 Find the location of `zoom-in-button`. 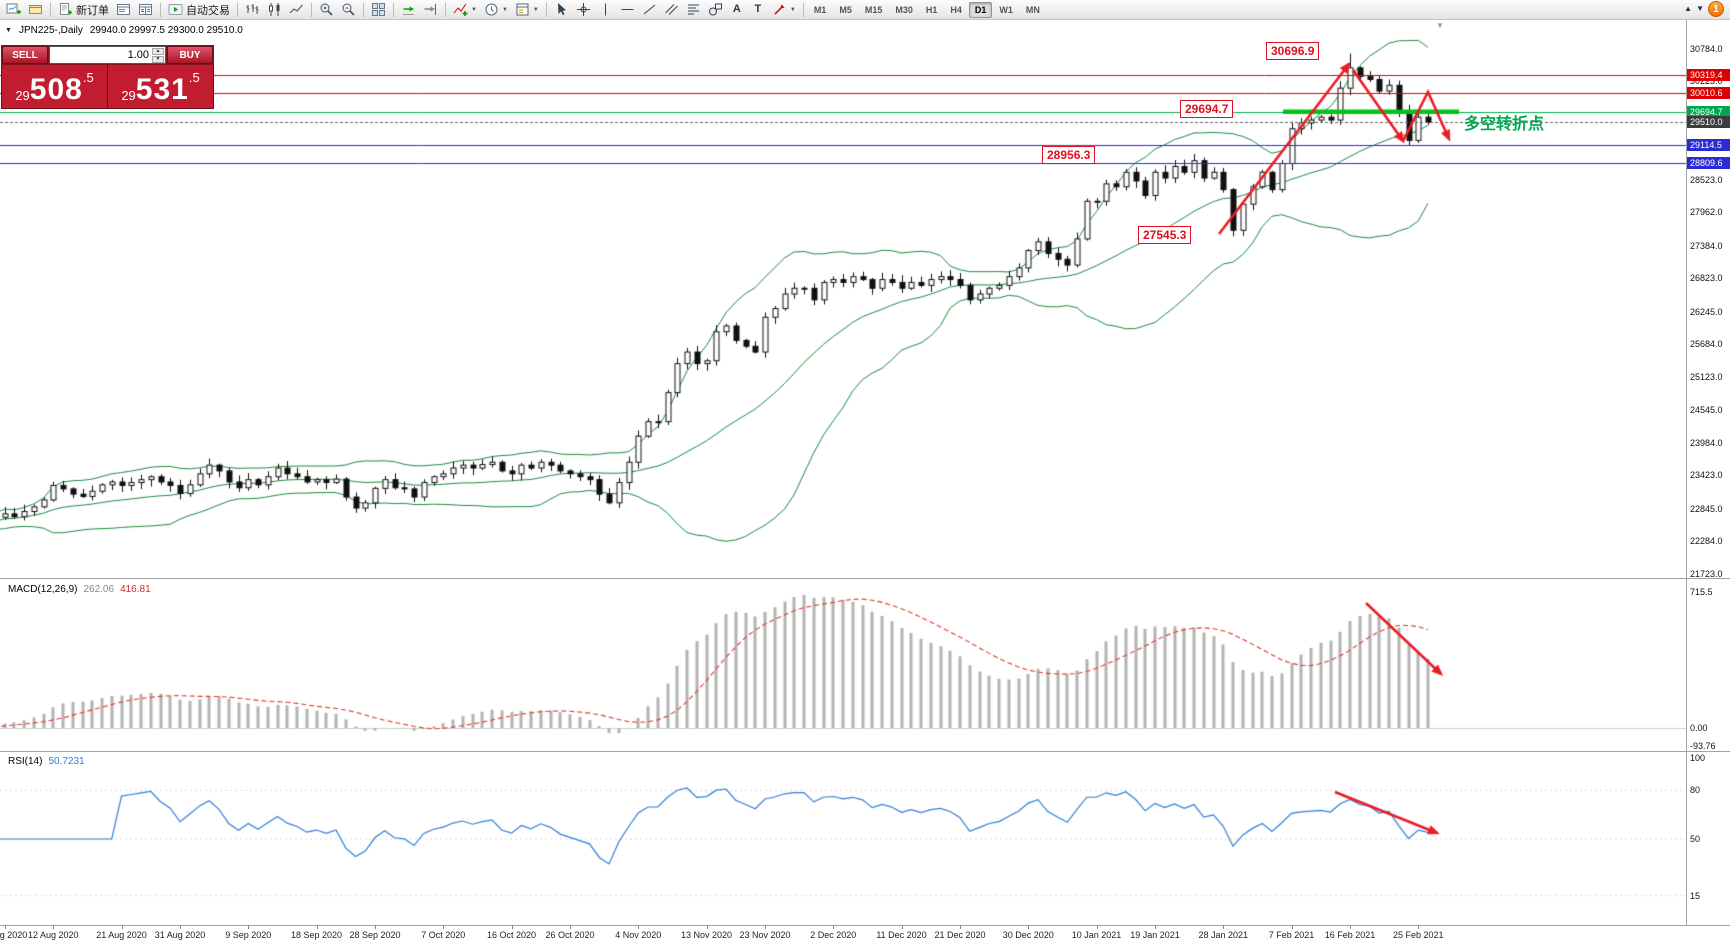

zoom-in-button is located at coordinates (326, 9).